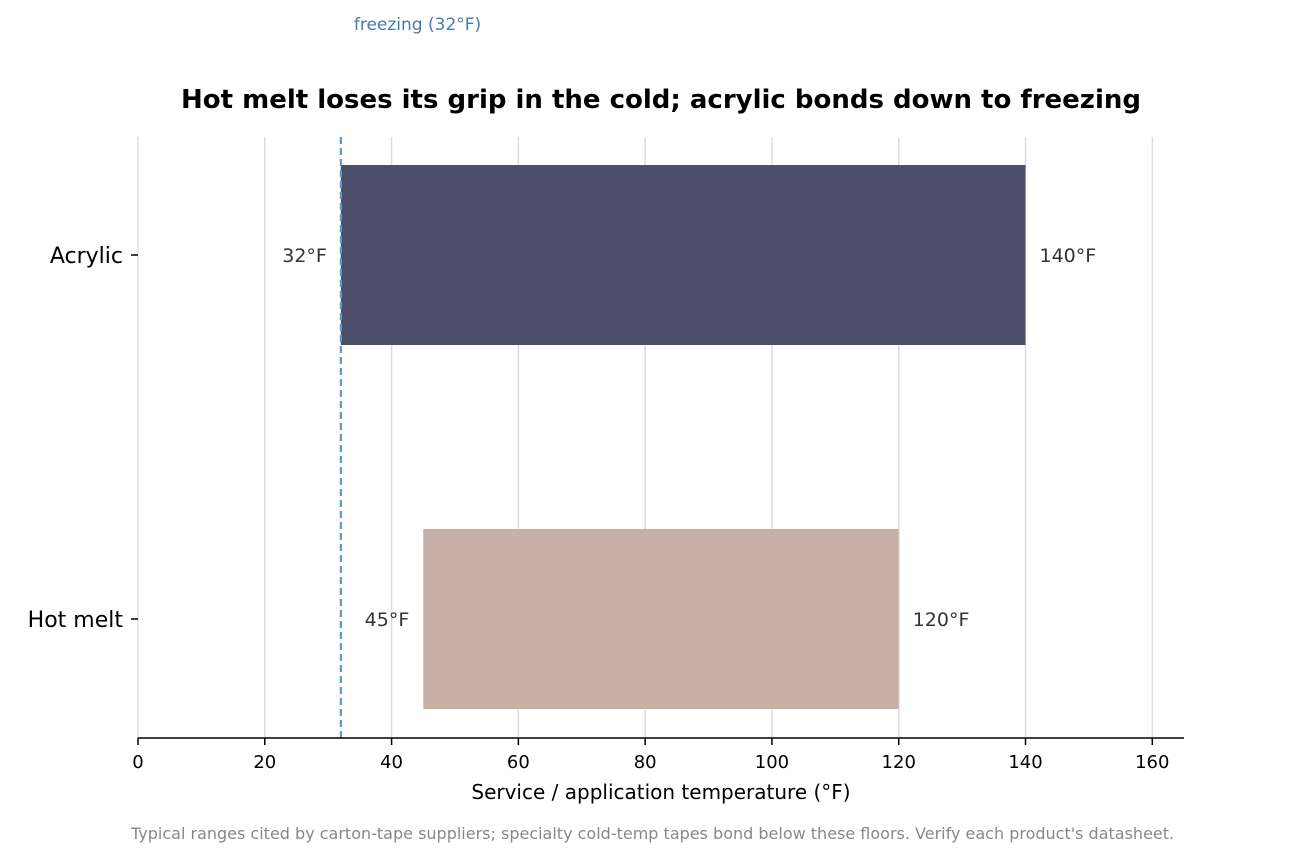  What do you see at coordinates (1025, 762) in the screenshot?
I see `x-tick-label: 140` at bounding box center [1025, 762].